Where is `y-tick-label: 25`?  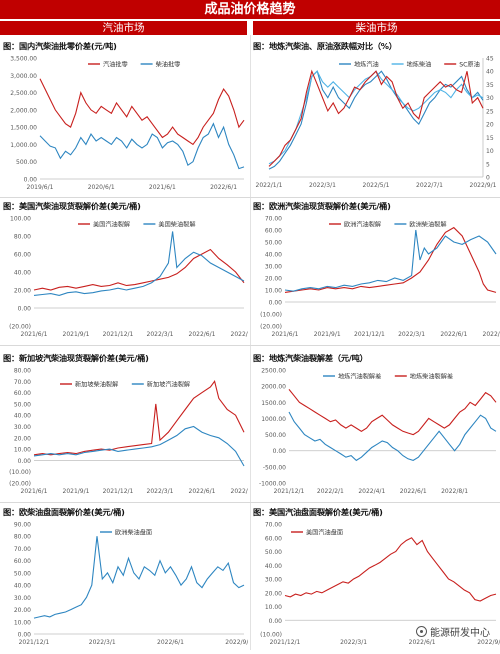
y-tick-label: 25 is located at coordinates (490, 111).